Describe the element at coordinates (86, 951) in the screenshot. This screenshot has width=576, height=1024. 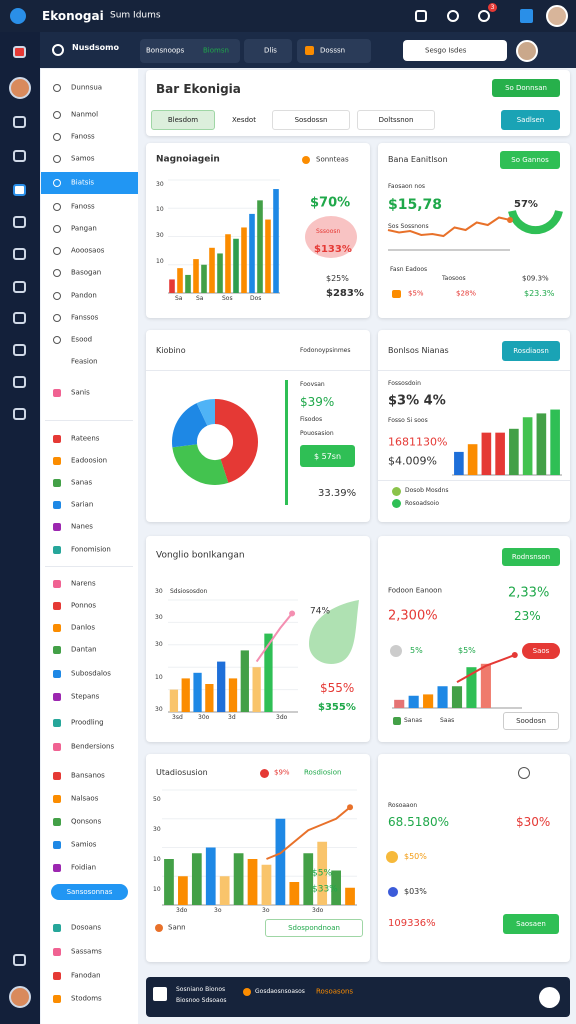
I see `menu-item: Sassams` at that location.